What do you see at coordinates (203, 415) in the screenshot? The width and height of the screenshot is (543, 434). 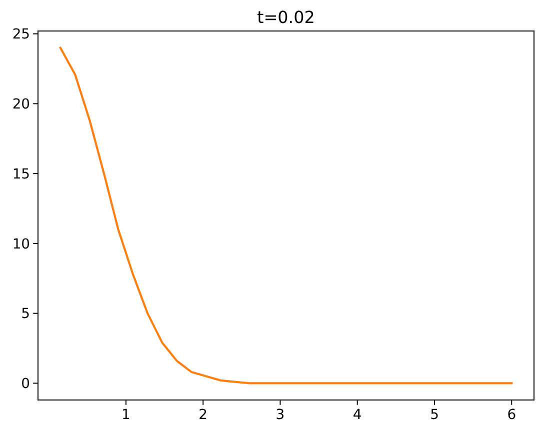 I see `x-tick-label: 2` at bounding box center [203, 415].